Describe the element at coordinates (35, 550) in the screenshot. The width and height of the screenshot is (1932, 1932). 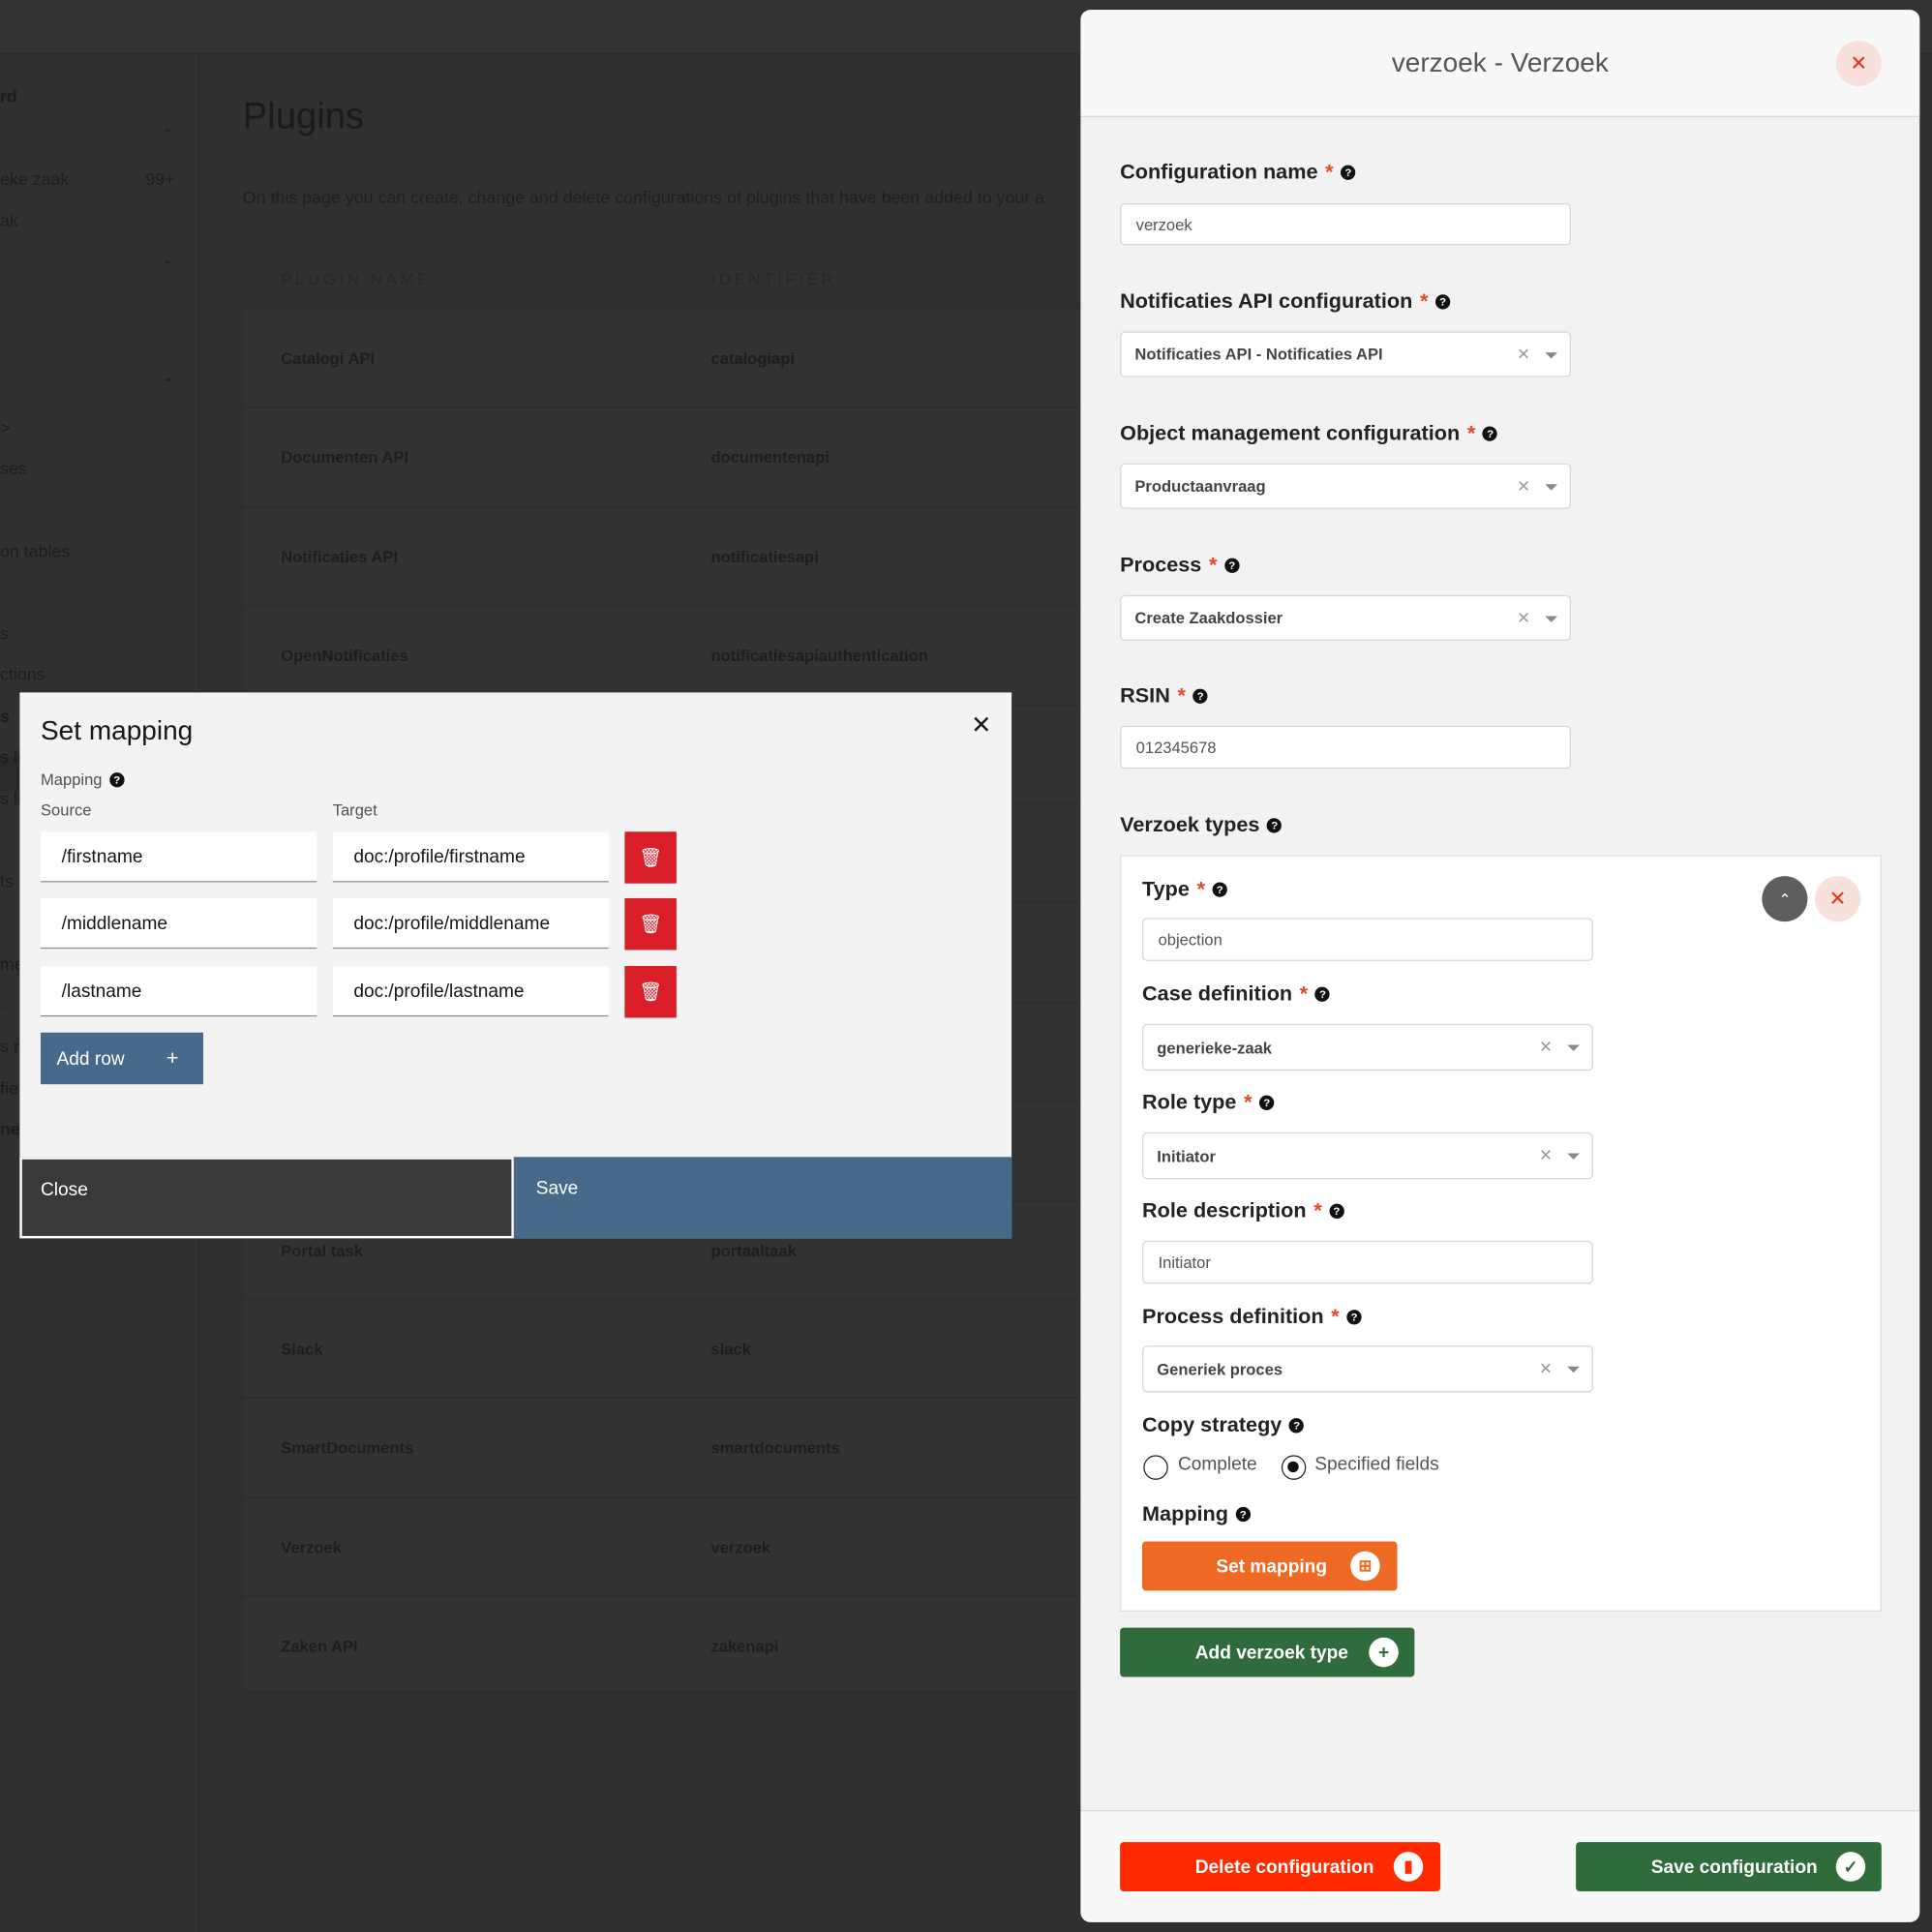
I see `sidebar-item: on tables` at that location.